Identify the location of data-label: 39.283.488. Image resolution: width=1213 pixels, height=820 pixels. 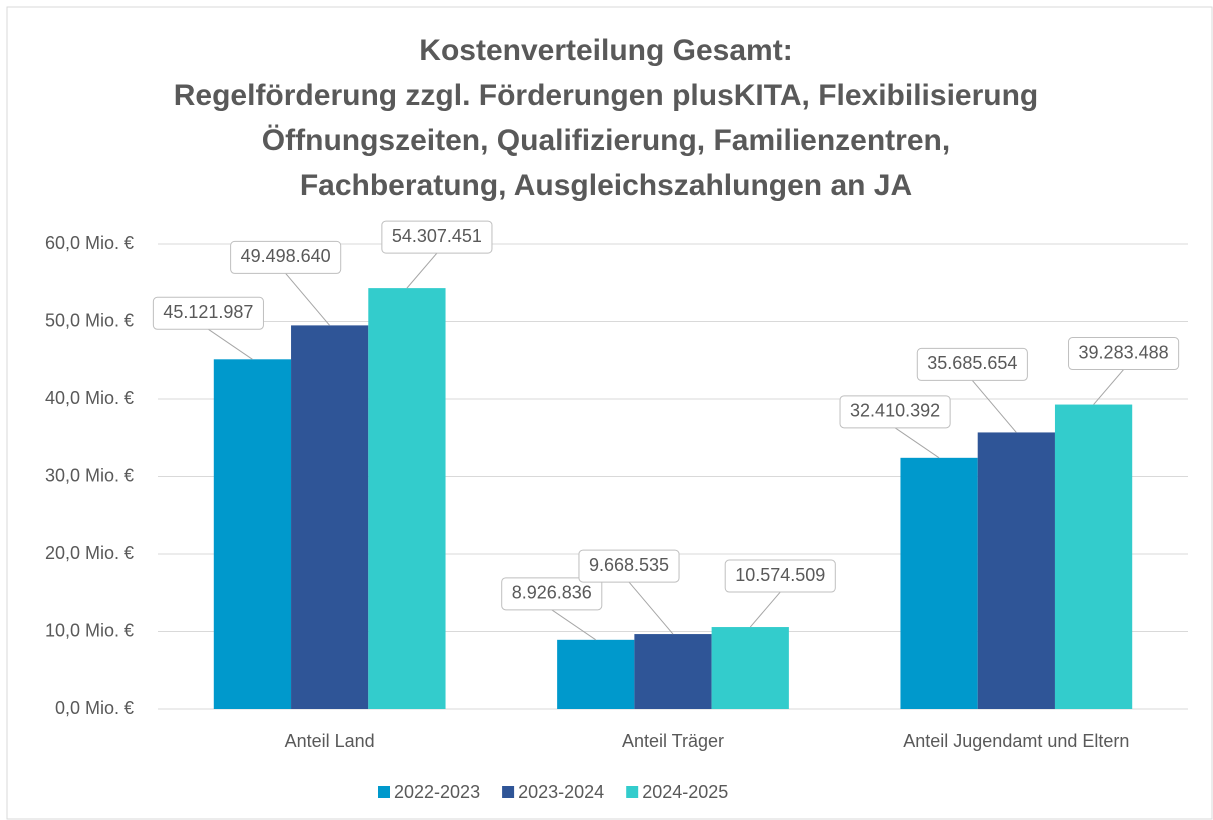
(1124, 352).